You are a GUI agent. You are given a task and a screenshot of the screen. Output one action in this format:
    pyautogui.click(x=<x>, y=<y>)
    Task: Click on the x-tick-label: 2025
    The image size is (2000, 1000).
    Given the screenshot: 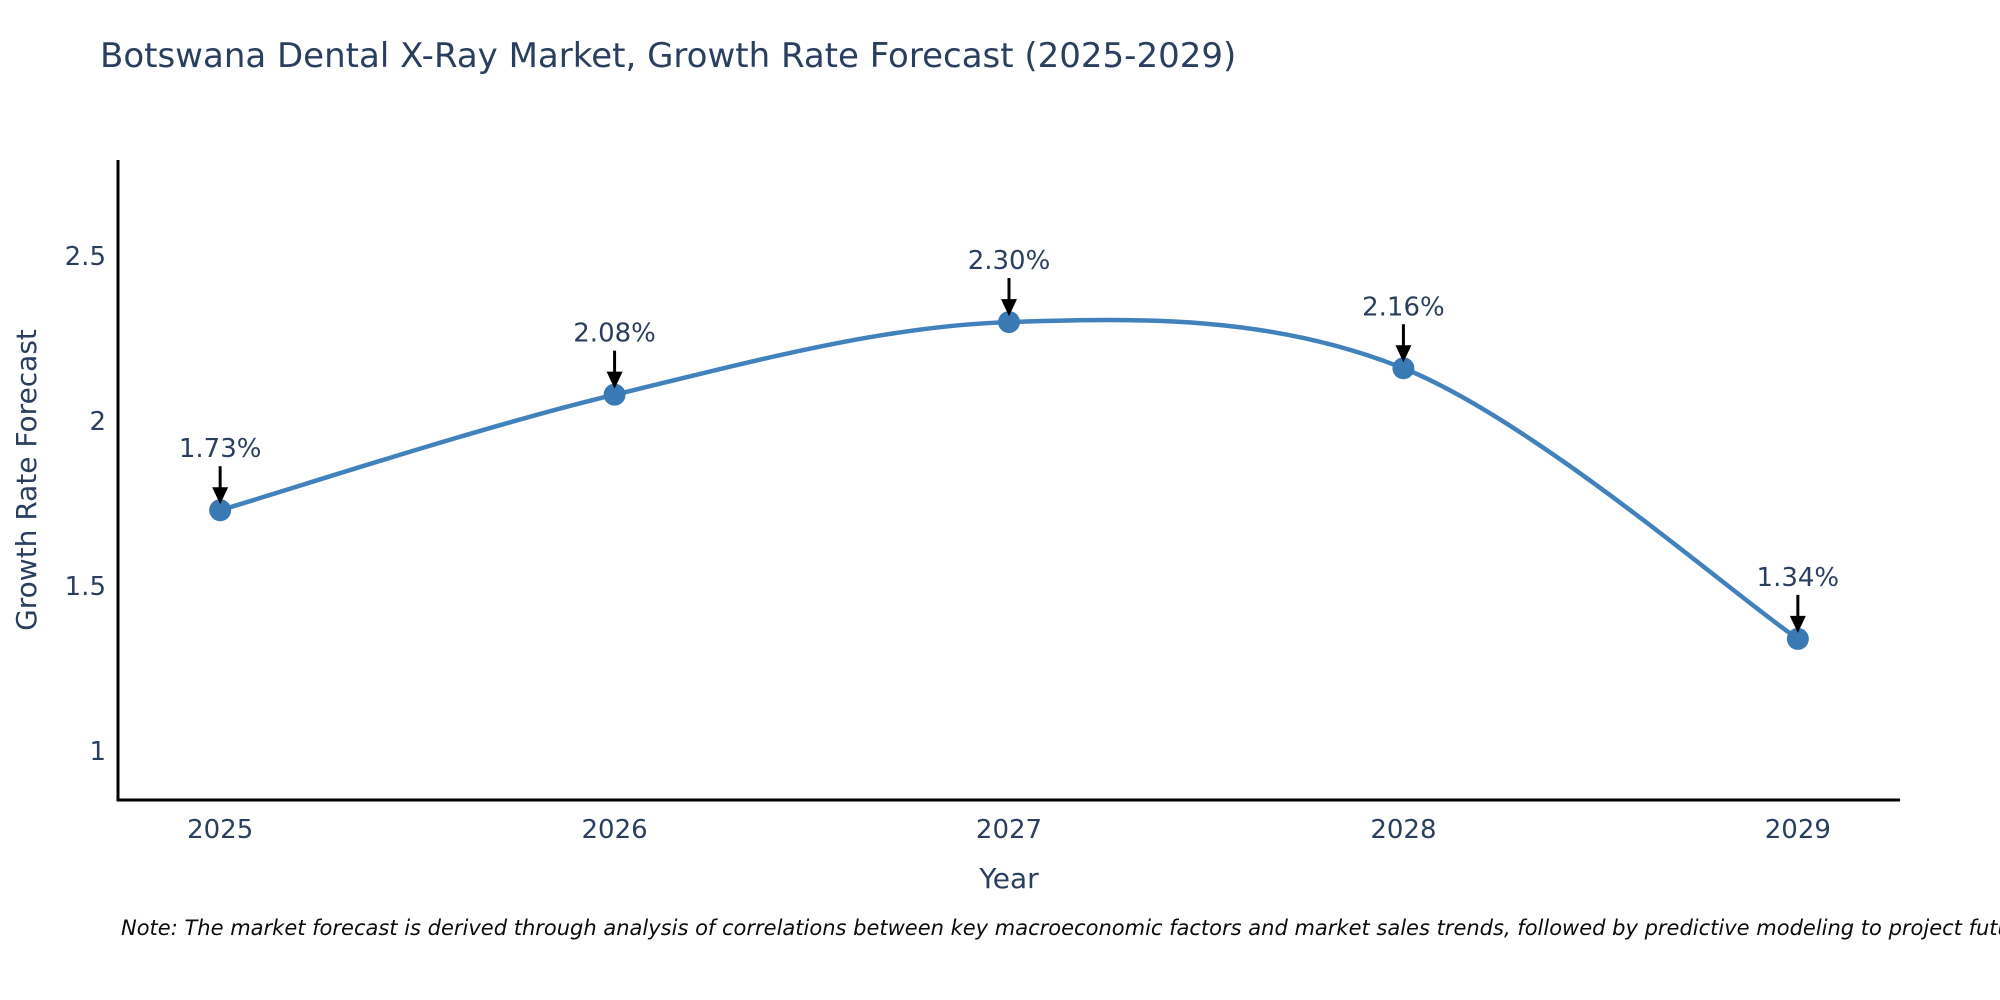 What is the action you would take?
    pyautogui.click(x=220, y=830)
    